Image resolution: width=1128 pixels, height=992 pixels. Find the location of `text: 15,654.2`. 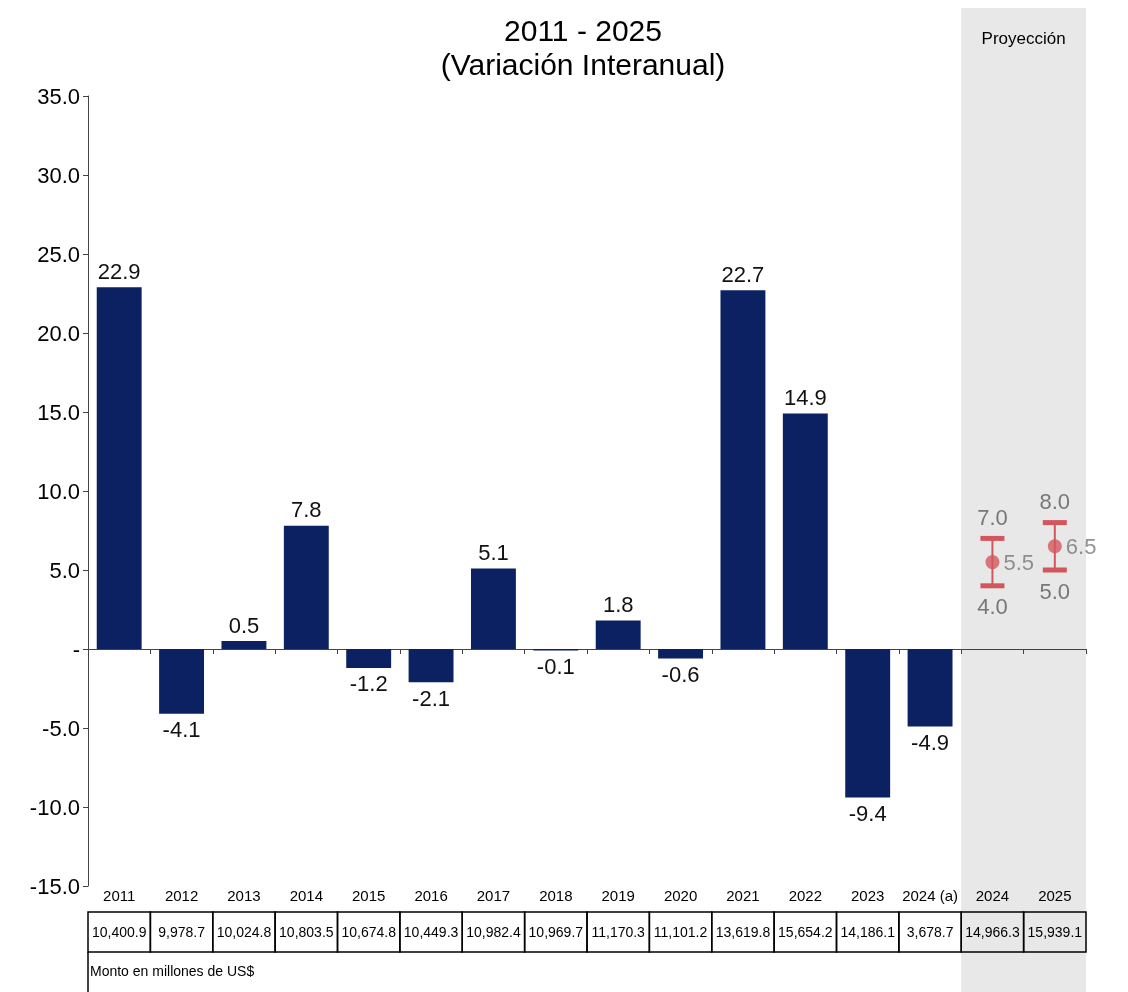

text: 15,654.2 is located at coordinates (805, 932).